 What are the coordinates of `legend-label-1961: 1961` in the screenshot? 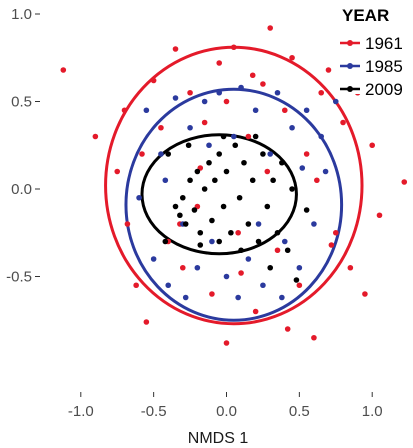 It's located at (384, 43).